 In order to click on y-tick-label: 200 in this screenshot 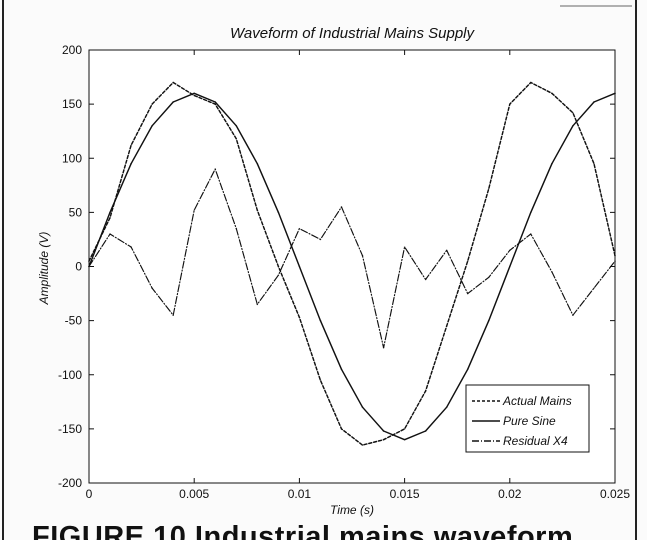, I will do `click(72, 50)`.